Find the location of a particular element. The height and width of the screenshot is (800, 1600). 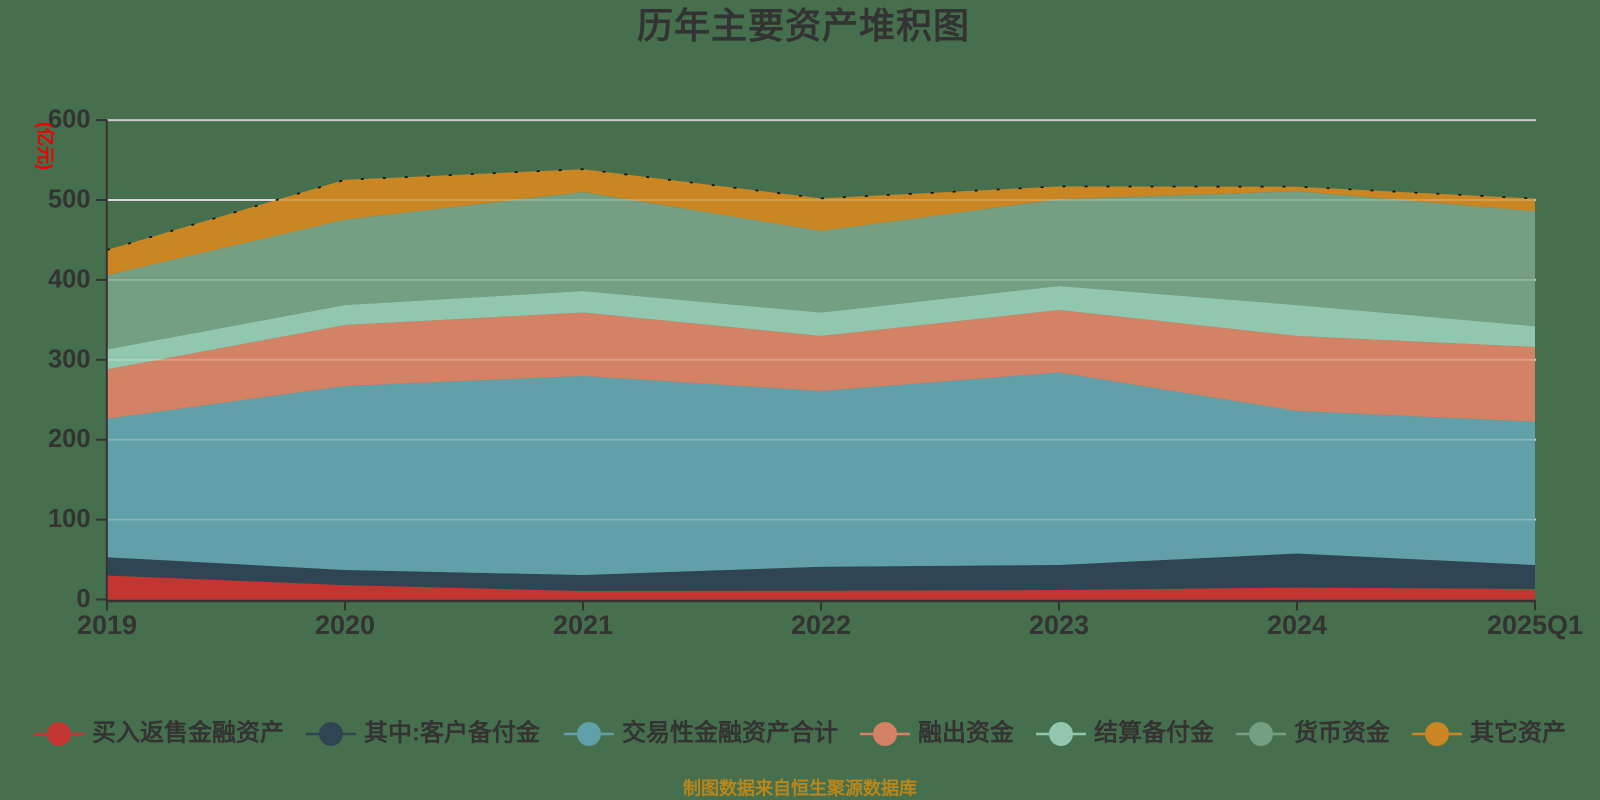

svg-text: (亿元) is located at coordinates (45, 146).